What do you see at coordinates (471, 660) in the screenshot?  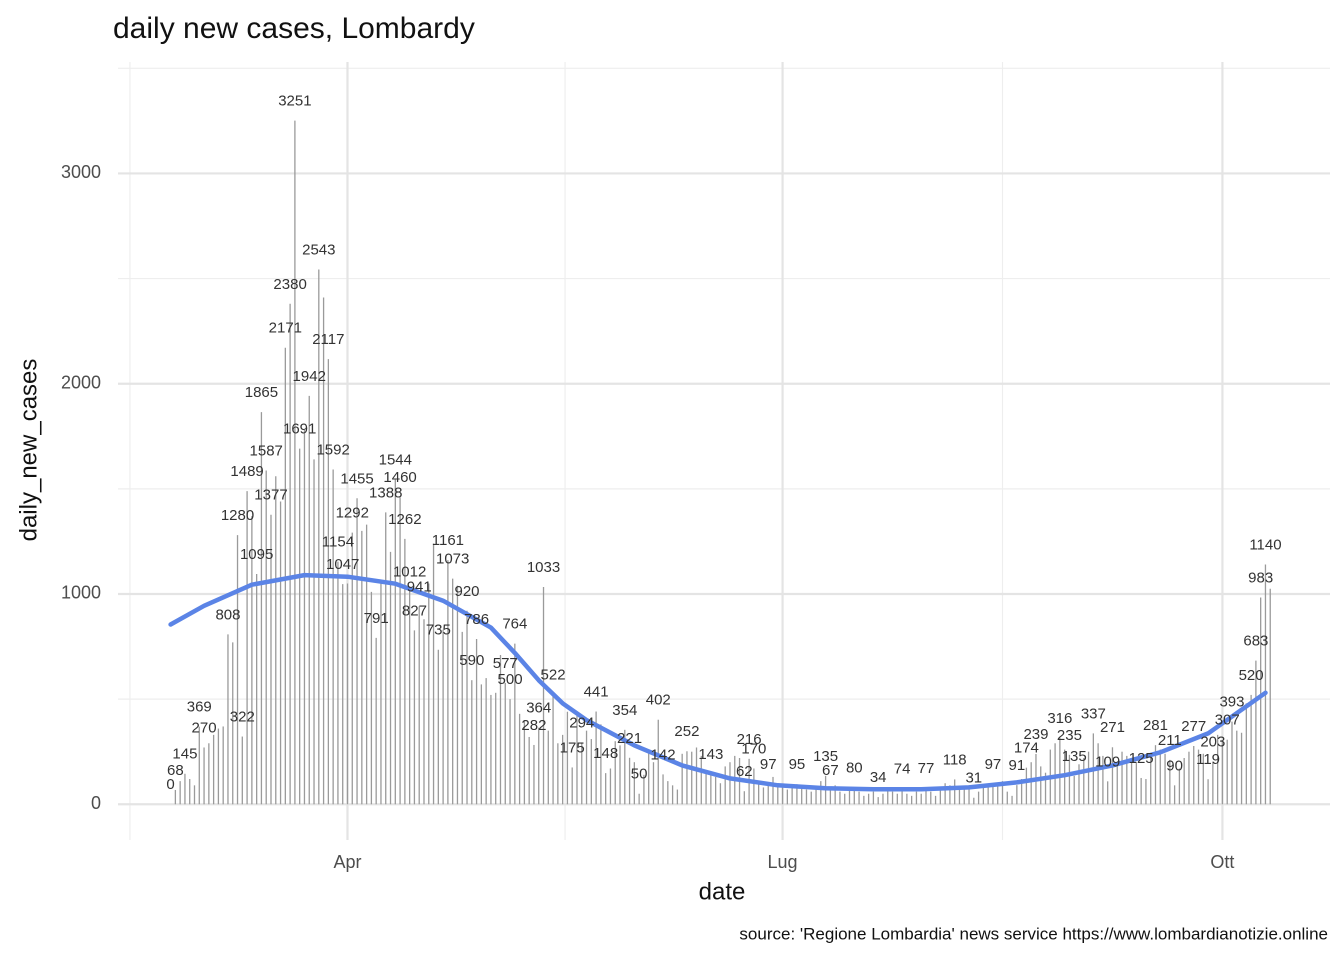 I see `data-label: 590` at bounding box center [471, 660].